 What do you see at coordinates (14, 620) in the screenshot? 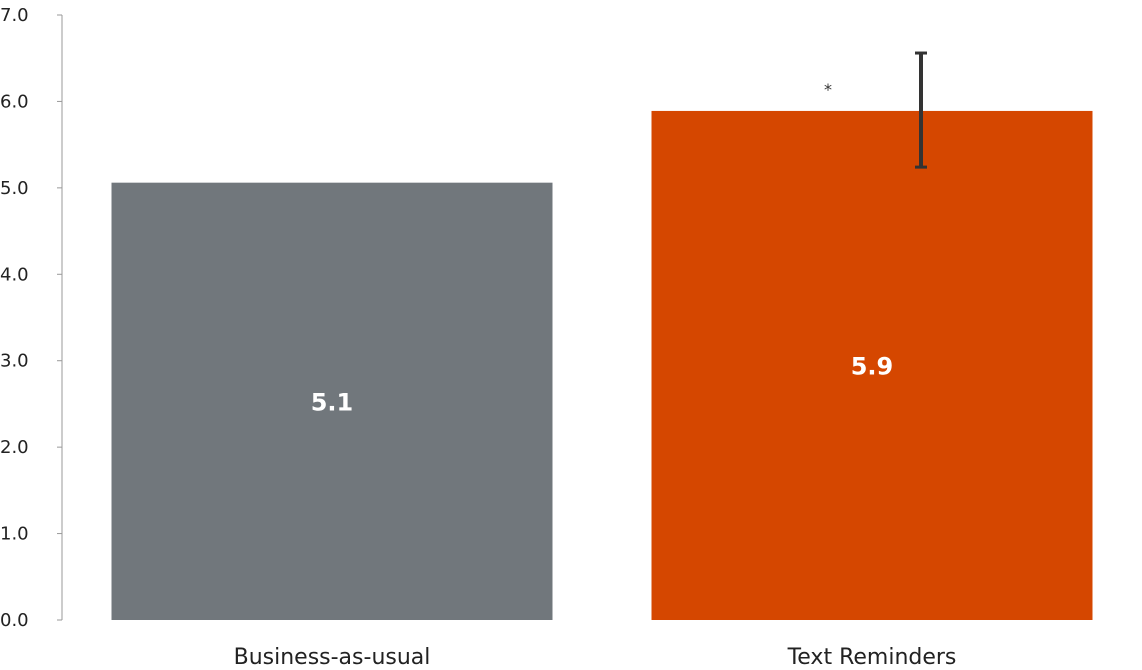
I see `y-tick-label: 0.0` at bounding box center [14, 620].